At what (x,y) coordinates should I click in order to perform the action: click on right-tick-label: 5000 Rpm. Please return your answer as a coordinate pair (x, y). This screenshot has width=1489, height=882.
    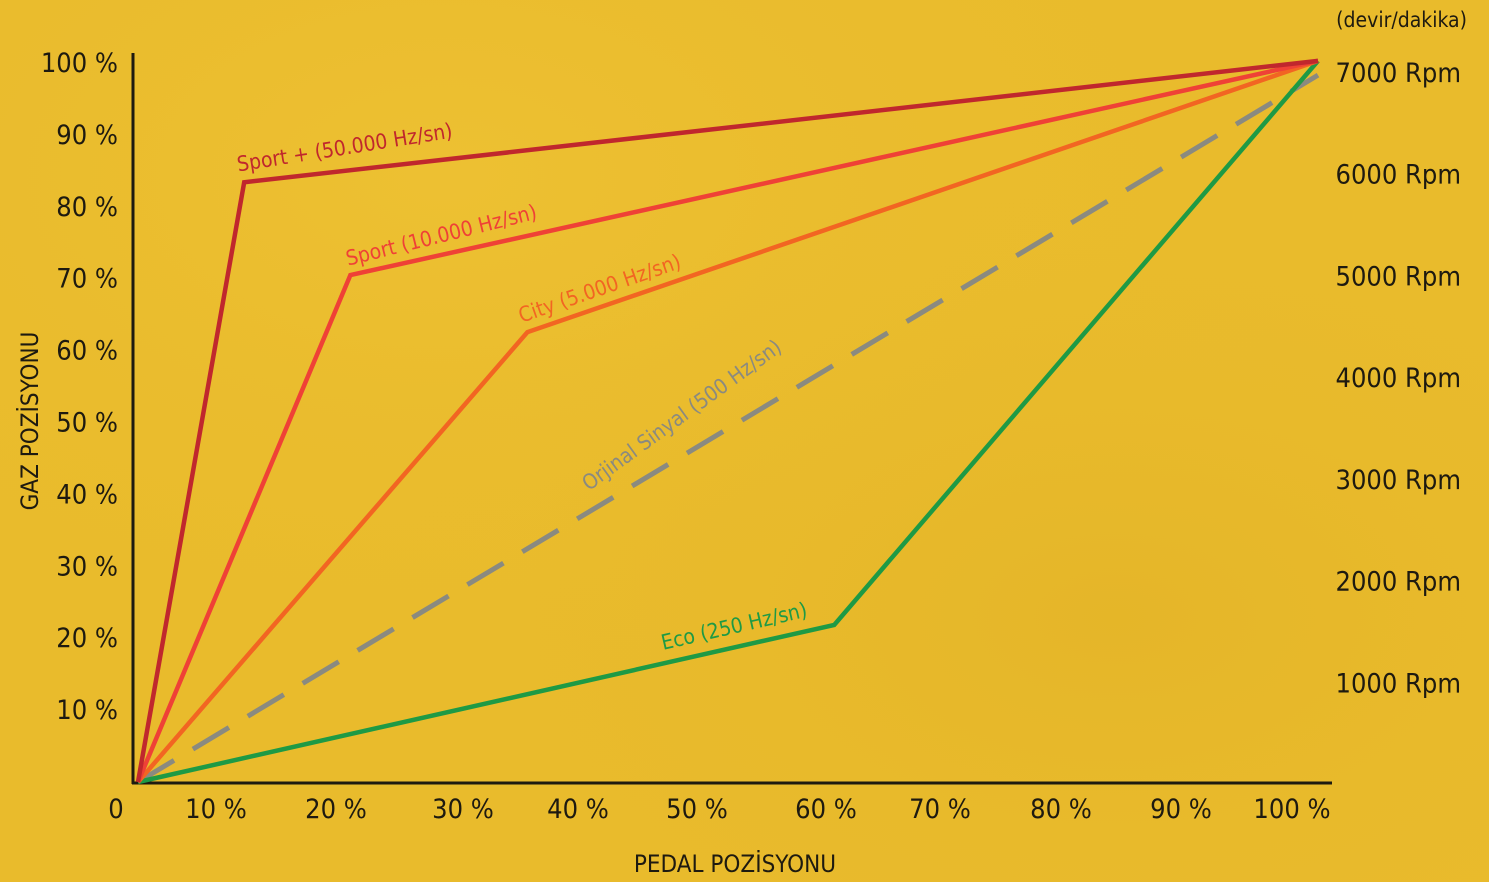
    Looking at the image, I should click on (1398, 276).